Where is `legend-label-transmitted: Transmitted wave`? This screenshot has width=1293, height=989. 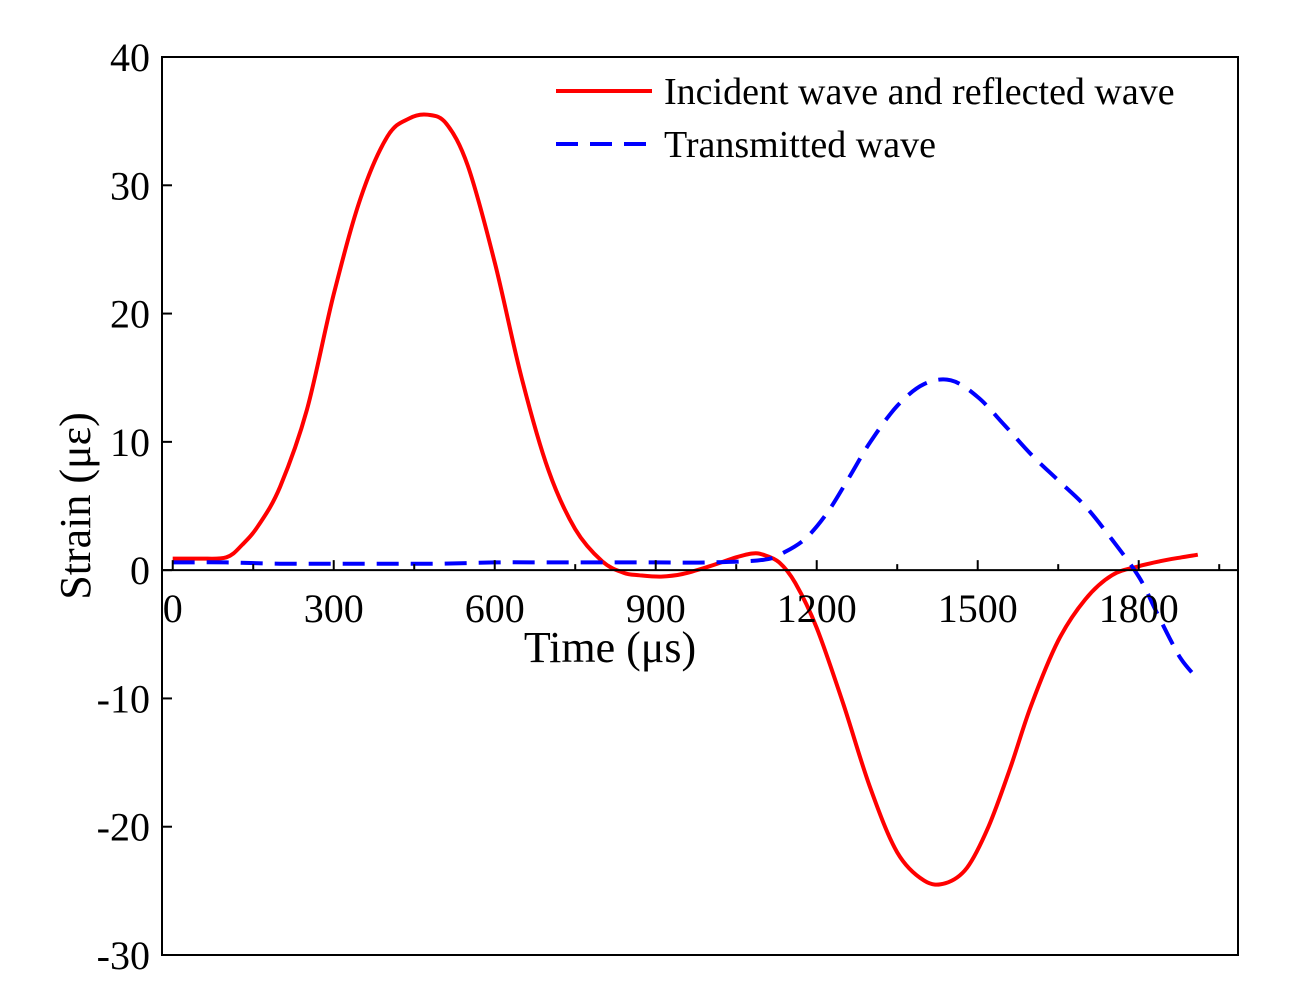
legend-label-transmitted: Transmitted wave is located at coordinates (800, 145).